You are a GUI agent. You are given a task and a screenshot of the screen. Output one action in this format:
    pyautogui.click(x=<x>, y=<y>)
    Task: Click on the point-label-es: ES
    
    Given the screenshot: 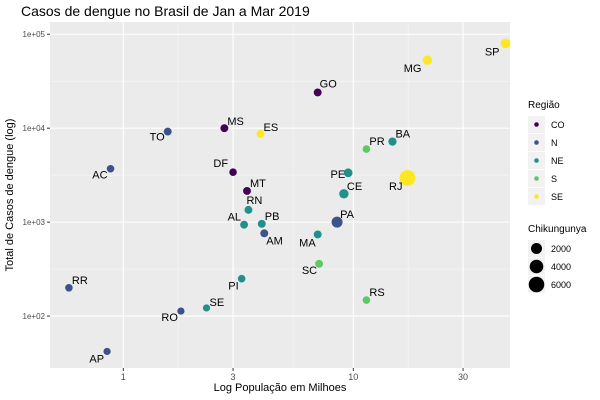 What is the action you would take?
    pyautogui.click(x=271, y=128)
    